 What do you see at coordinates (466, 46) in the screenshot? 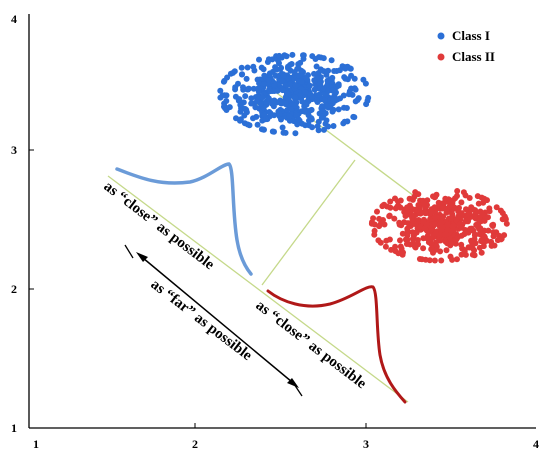
I see `legend: Class I Class II` at bounding box center [466, 46].